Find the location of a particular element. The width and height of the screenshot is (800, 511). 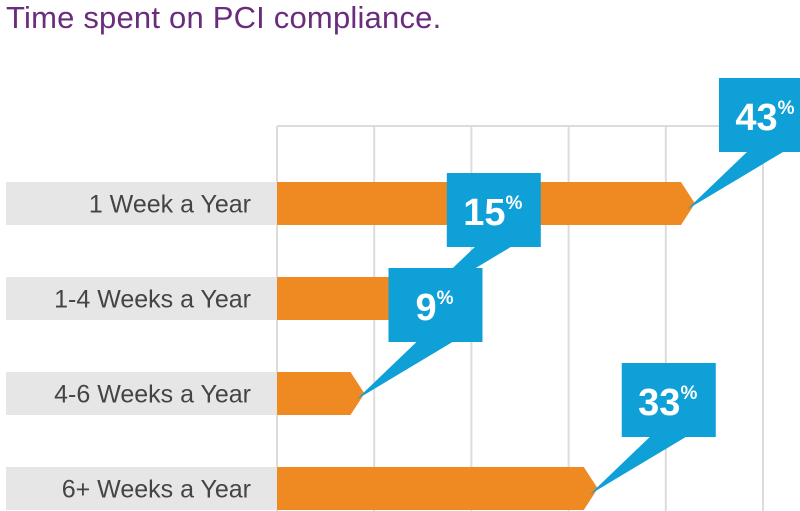

value-callout: 43% is located at coordinates (743, 144).